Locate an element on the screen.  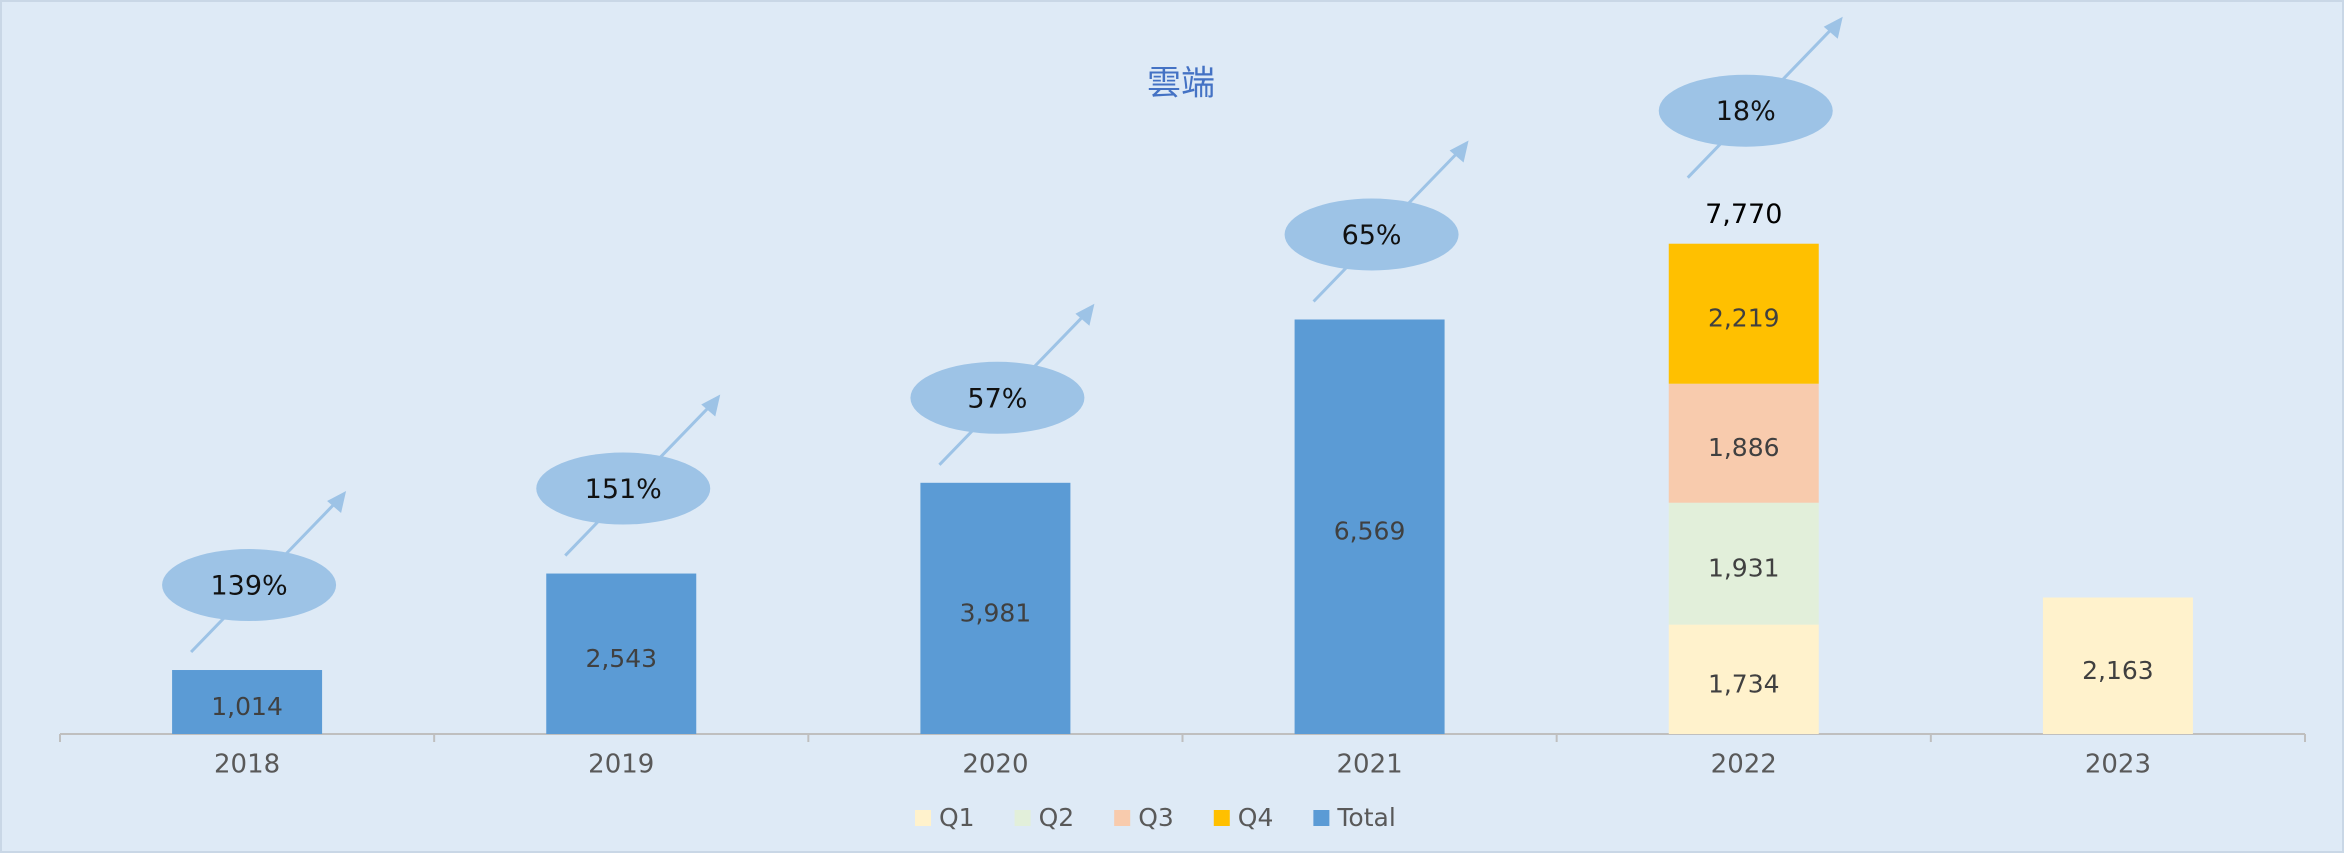
growth-label: 139% is located at coordinates (248, 586).